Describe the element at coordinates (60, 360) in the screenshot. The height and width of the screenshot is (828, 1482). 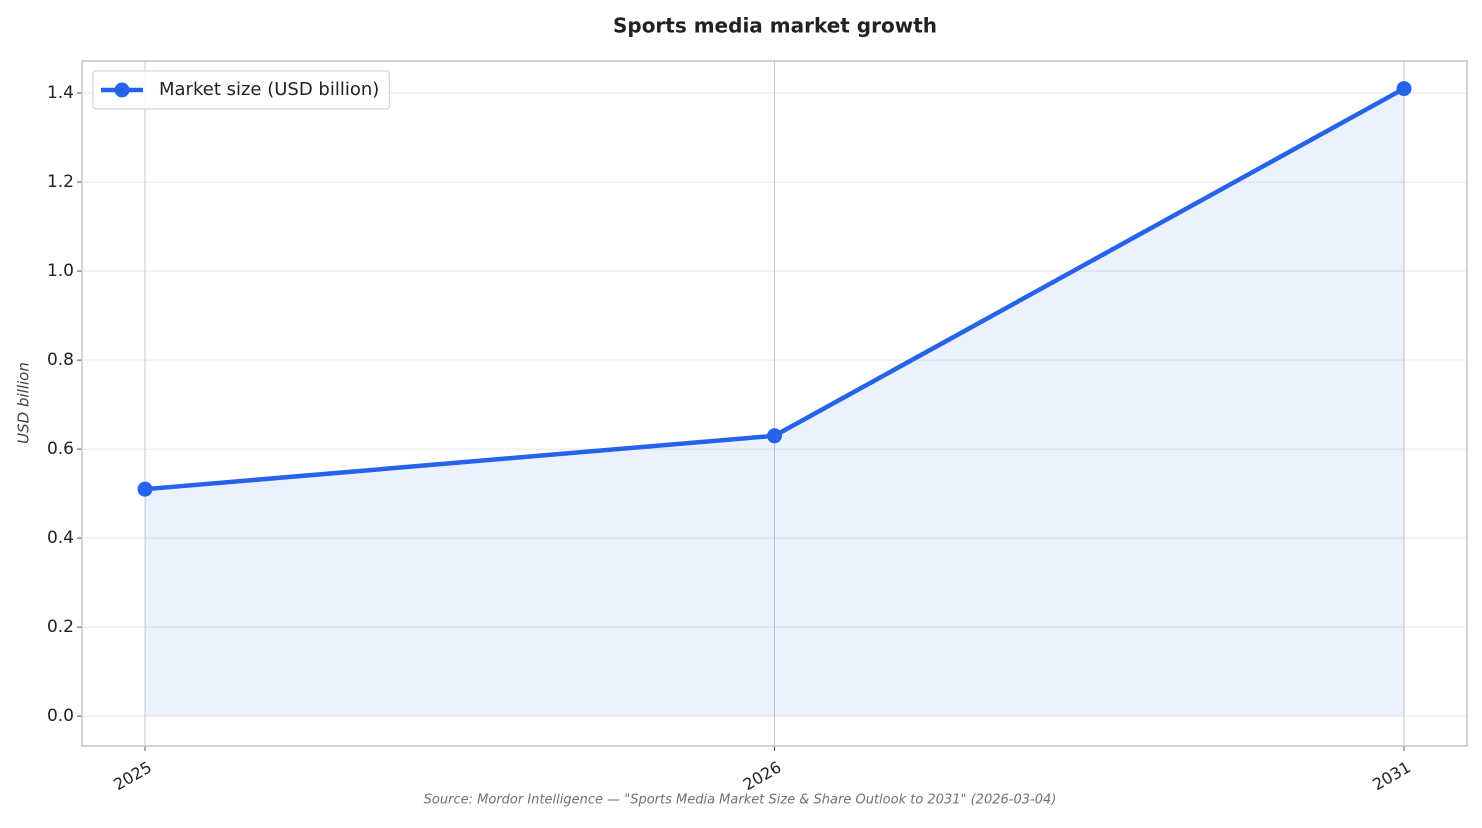
I see `y-tick-label: 0.8` at that location.